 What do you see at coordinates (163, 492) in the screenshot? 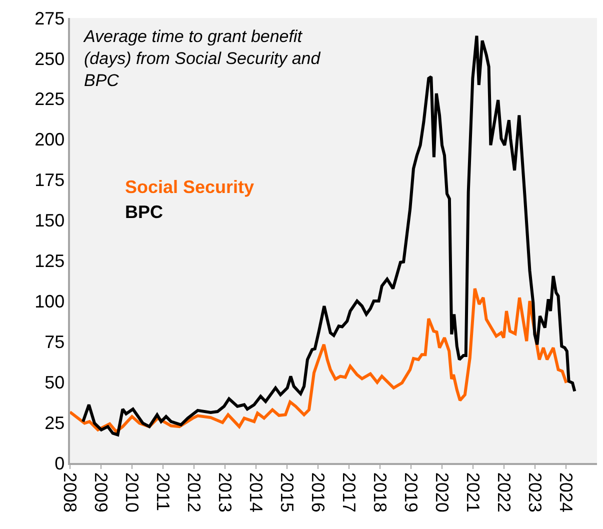
I see `x-tick-label: 2011` at bounding box center [163, 492].